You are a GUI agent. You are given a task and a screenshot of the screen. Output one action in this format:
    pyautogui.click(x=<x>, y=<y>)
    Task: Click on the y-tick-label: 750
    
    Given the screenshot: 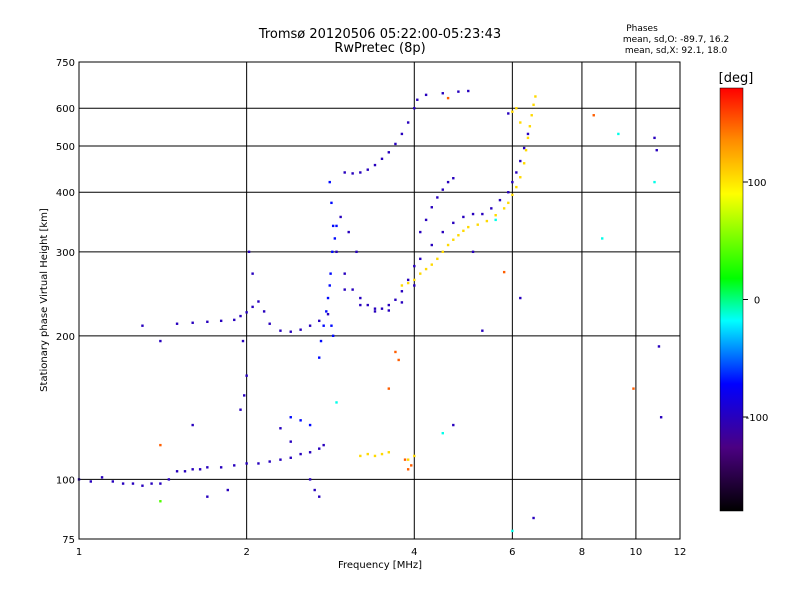 What is the action you would take?
    pyautogui.click(x=65, y=63)
    